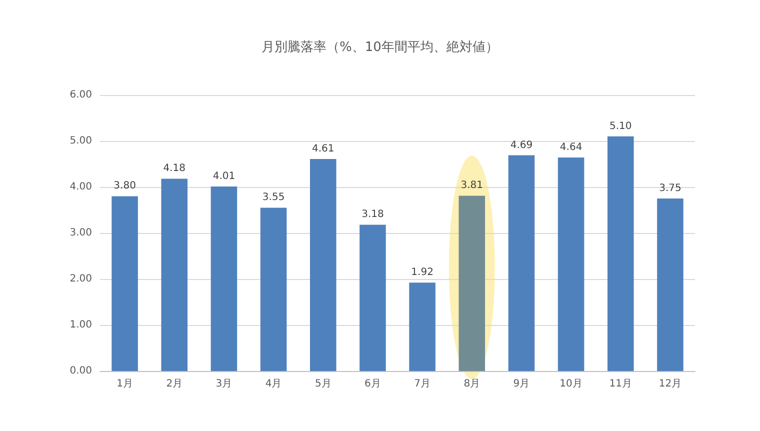  Describe the element at coordinates (273, 384) in the screenshot. I see `x-tick-label: 4月` at that location.